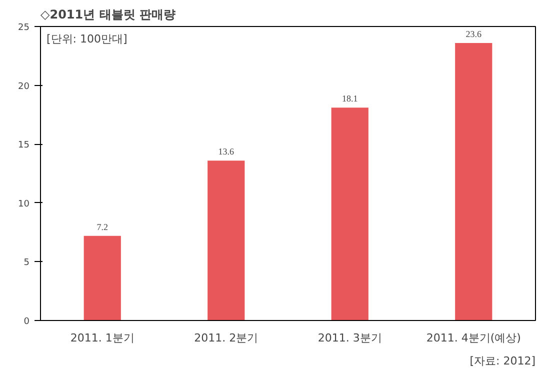 This screenshot has height=372, width=550. What do you see at coordinates (102, 338) in the screenshot?
I see `x-tick-label: 2011. 1분기` at bounding box center [102, 338].